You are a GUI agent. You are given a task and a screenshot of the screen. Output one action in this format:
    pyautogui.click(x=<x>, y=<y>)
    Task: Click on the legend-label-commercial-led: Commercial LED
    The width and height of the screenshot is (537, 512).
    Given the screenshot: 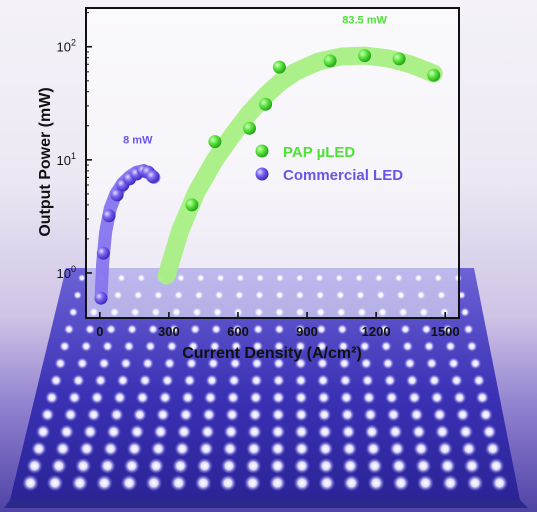 What is the action you would take?
    pyautogui.click(x=343, y=175)
    